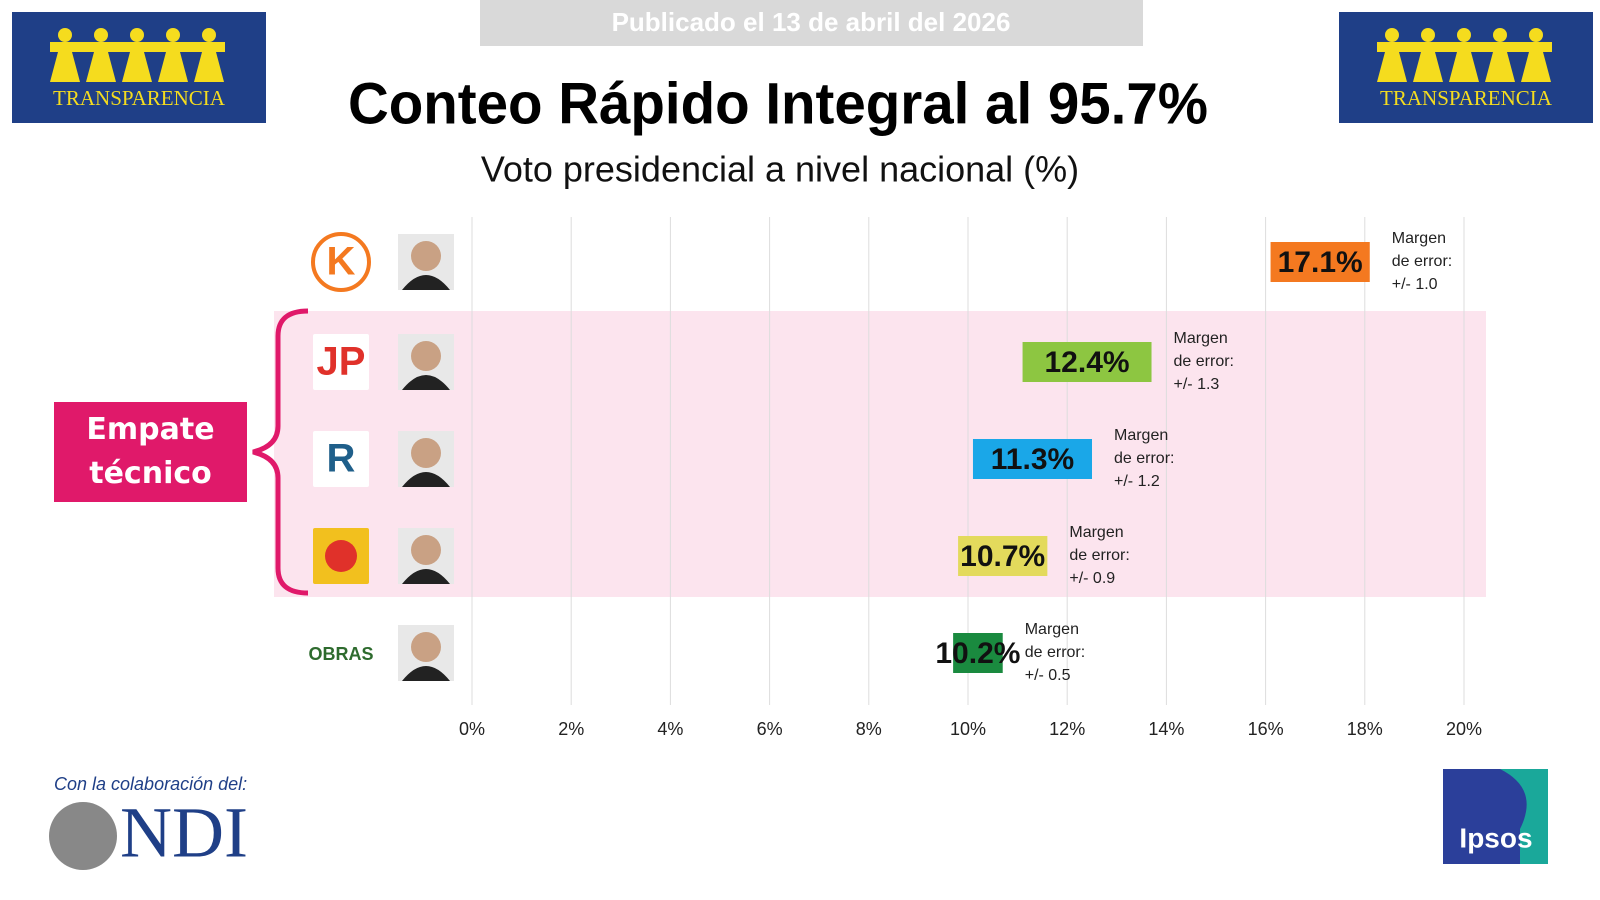 This screenshot has width=1600, height=900. I want to click on margin-label: +/- 1.0, so click(1415, 284).